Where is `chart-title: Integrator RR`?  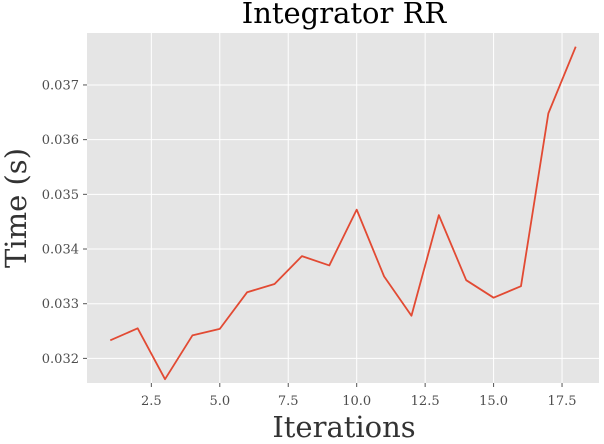 chart-title: Integrator RR is located at coordinates (345, 15).